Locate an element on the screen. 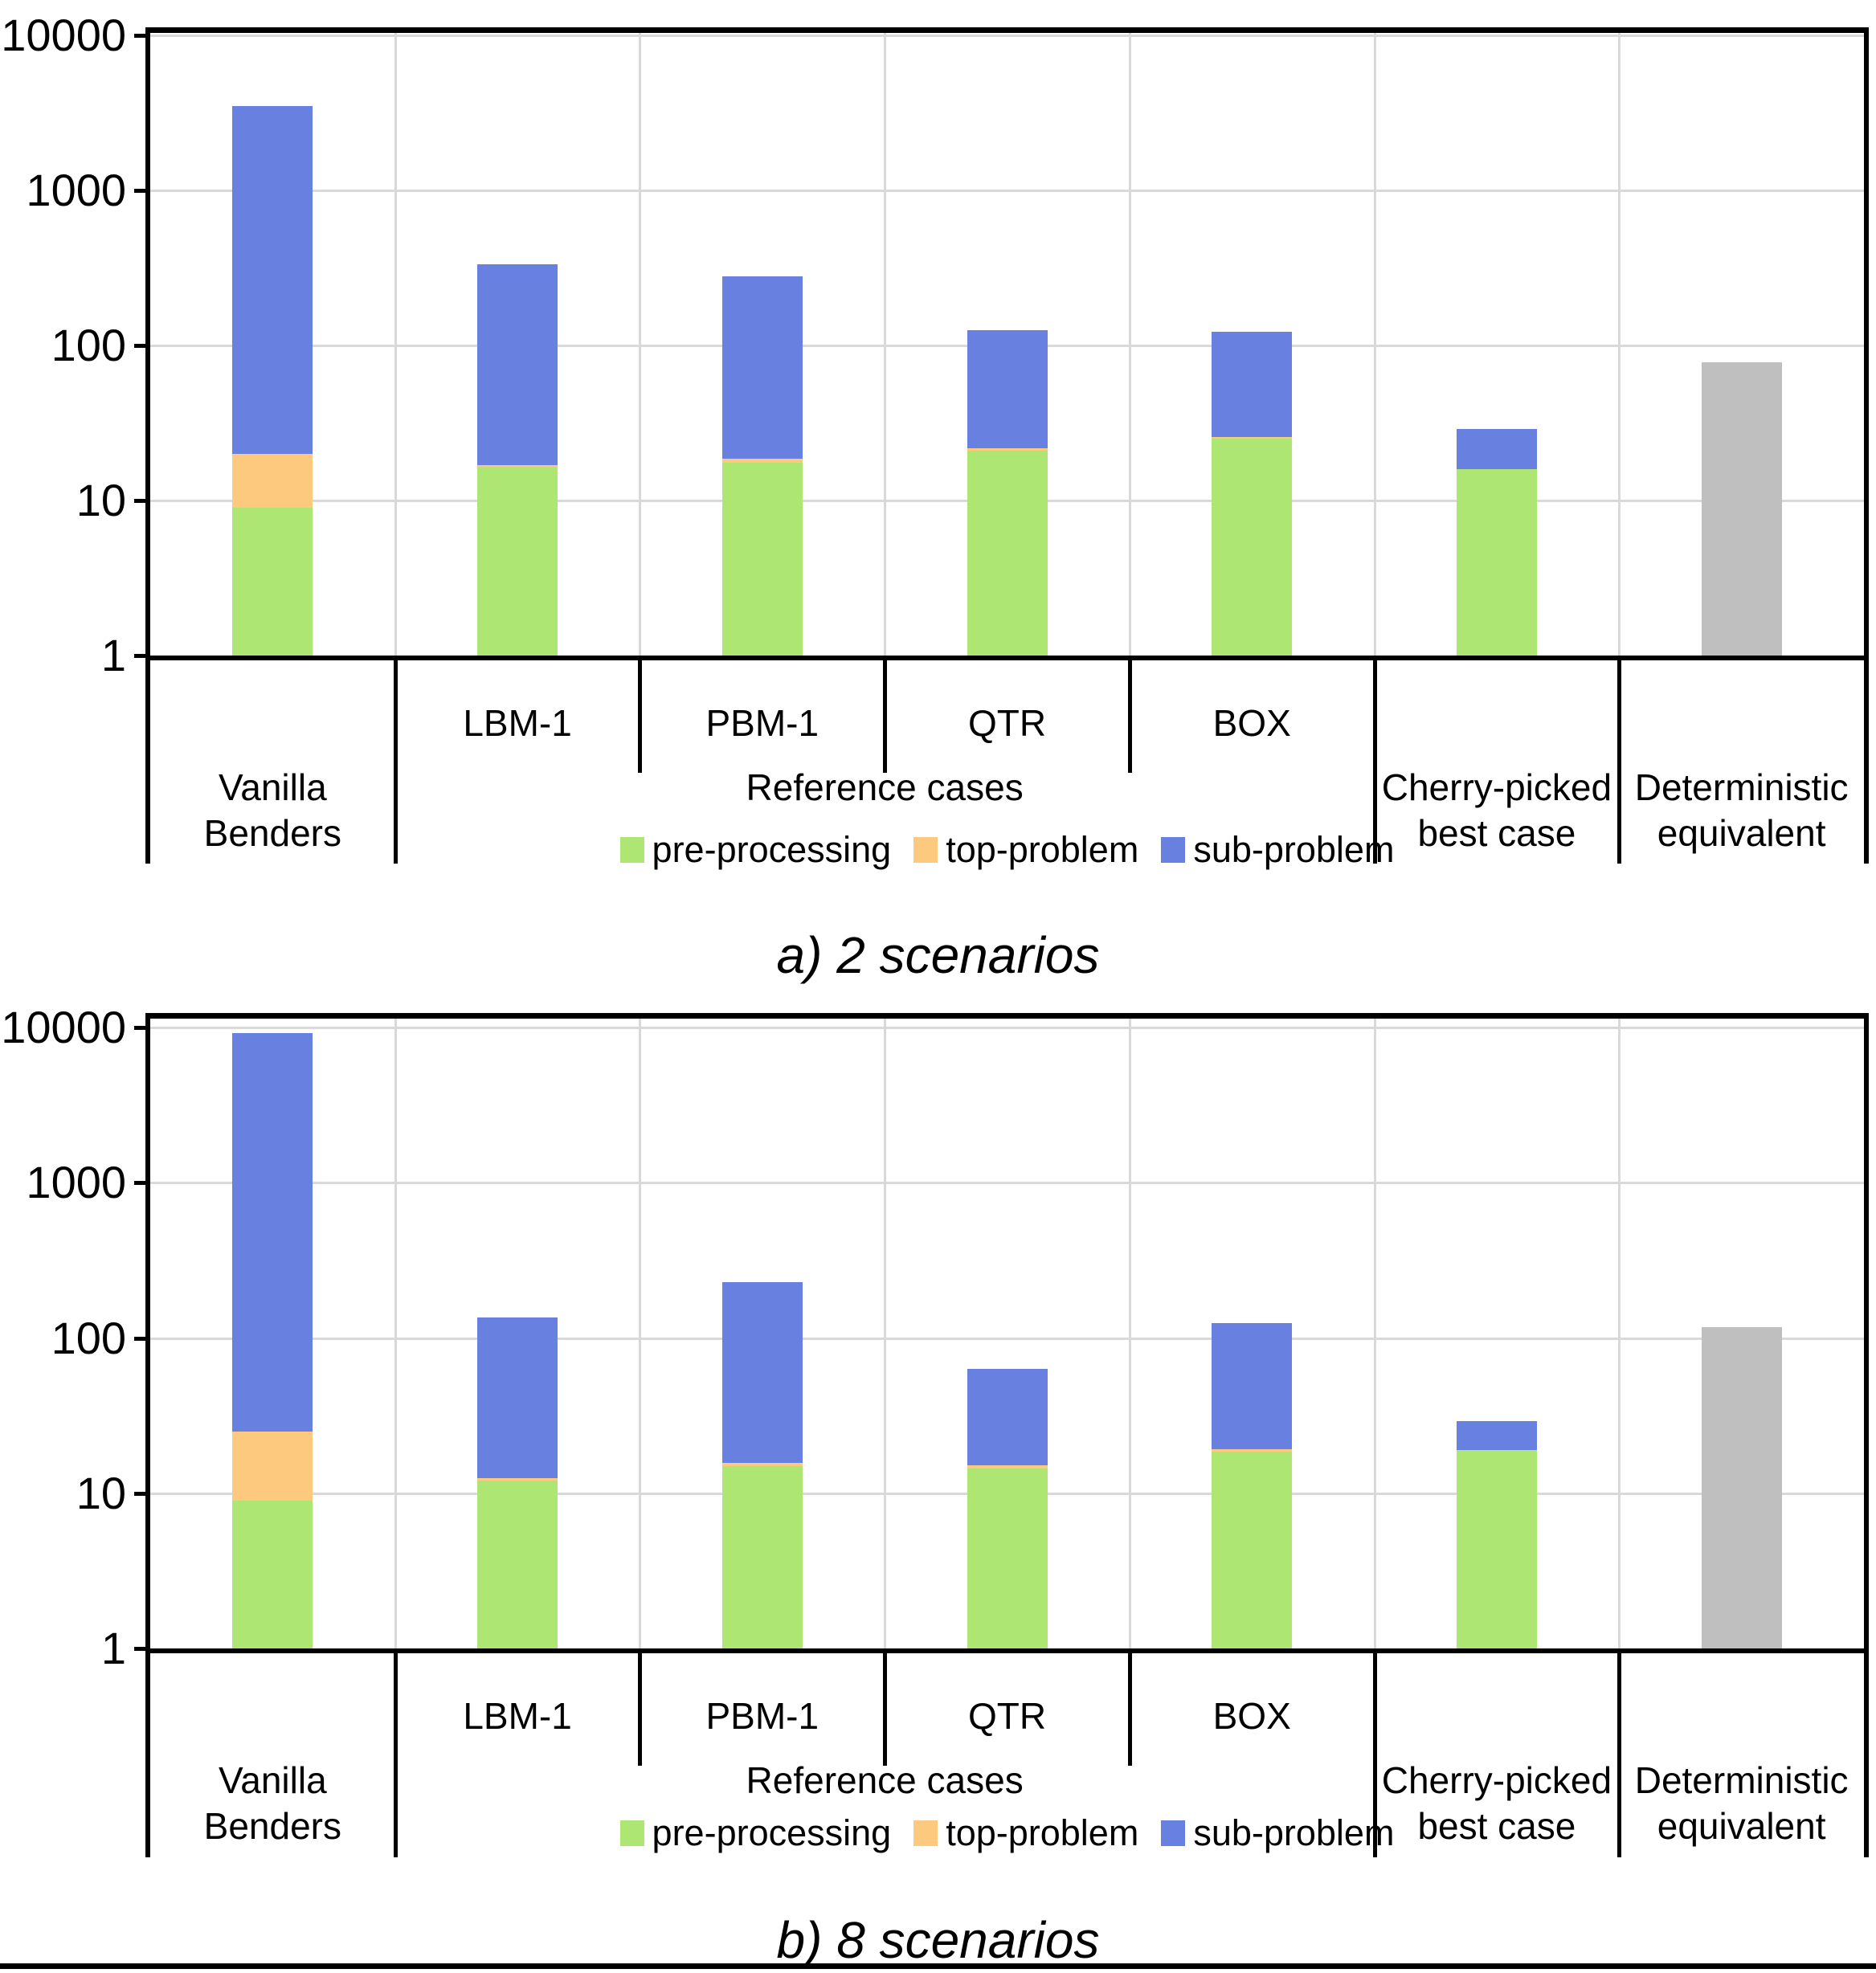  bar-deterministic-equivalent-deterministic is located at coordinates (1741, 509).